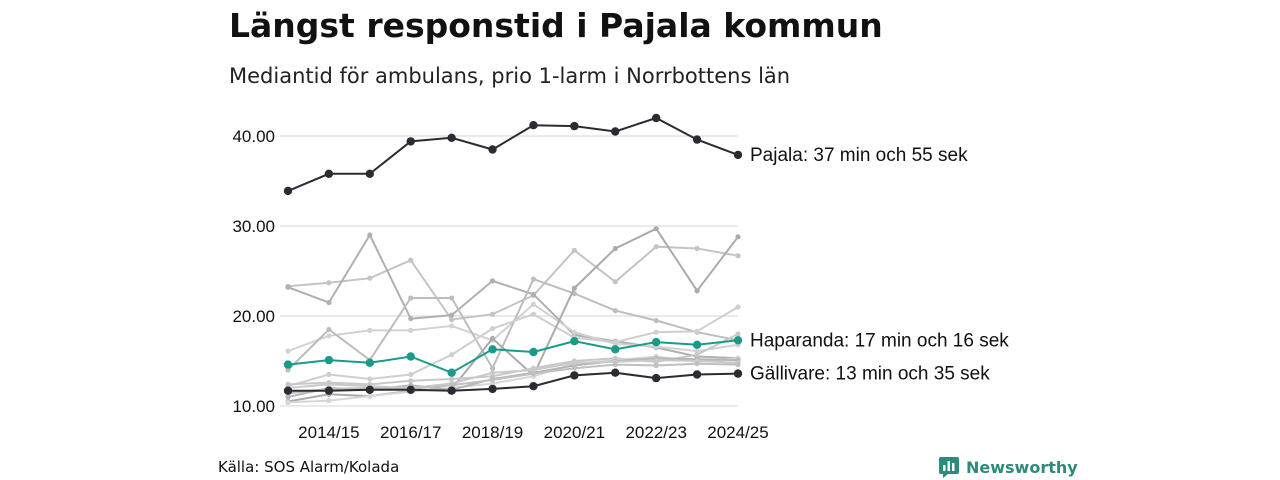 The height and width of the screenshot is (480, 1280). What do you see at coordinates (859, 155) in the screenshot?
I see `series-label-pajala: Pajala: 37 min och 55 sek` at bounding box center [859, 155].